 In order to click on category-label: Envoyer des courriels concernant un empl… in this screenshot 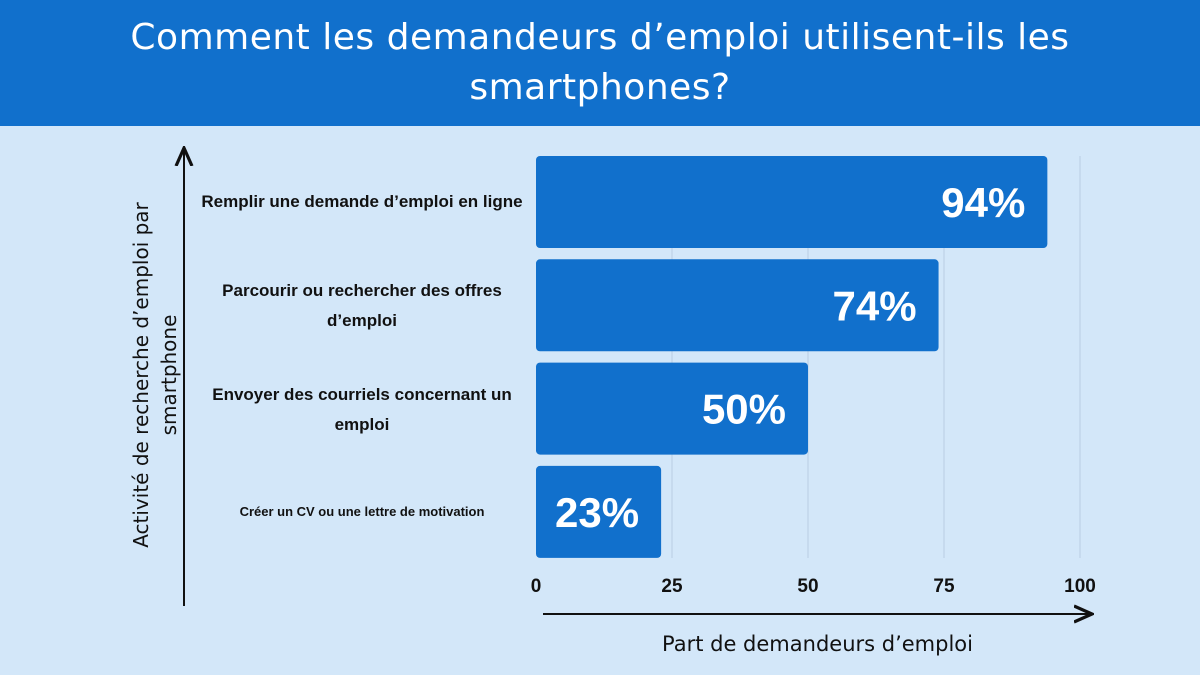, I will do `click(362, 409)`.